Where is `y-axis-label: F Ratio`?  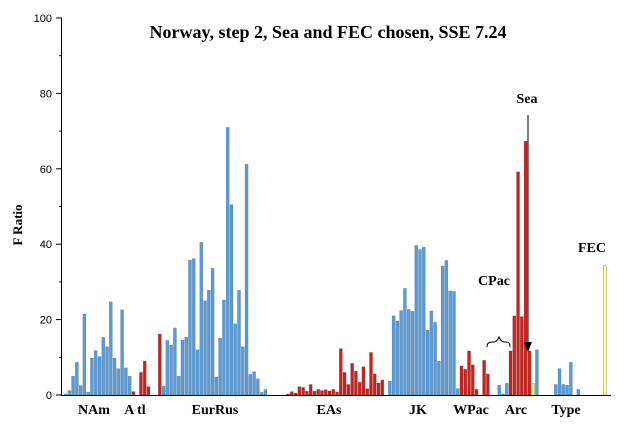 y-axis-label: F Ratio is located at coordinates (17, 224).